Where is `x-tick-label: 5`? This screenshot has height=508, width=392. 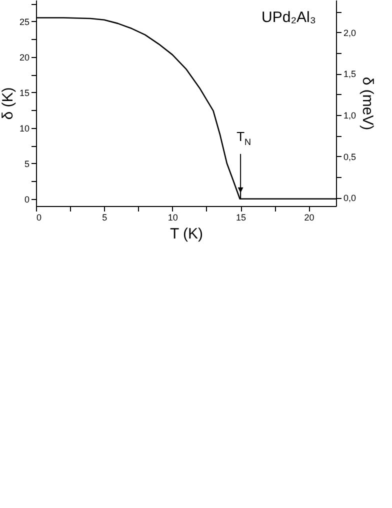
x-tick-label: 5 is located at coordinates (105, 217).